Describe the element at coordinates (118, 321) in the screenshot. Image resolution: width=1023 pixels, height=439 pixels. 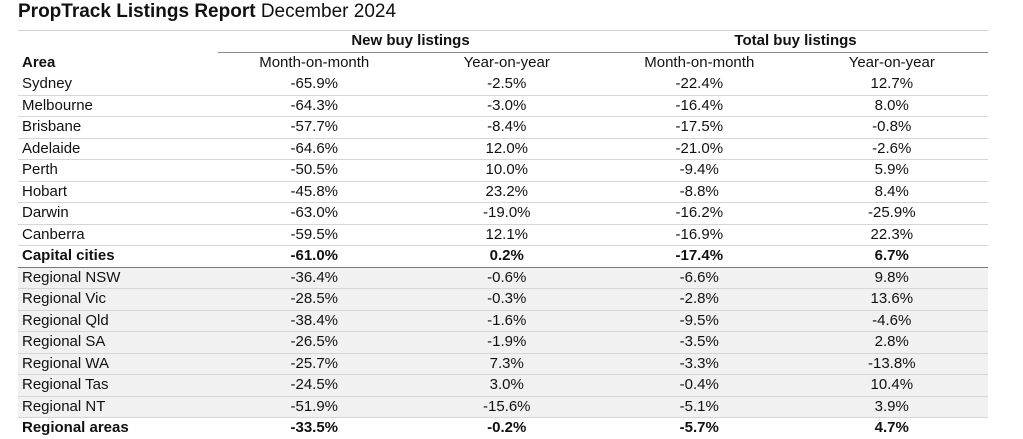
I see `cell-area: Regional Qld` at that location.